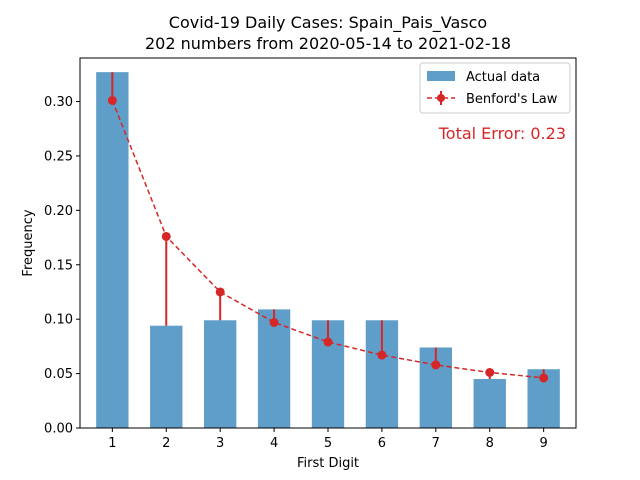 This screenshot has width=640, height=480. I want to click on x-tick-label: 5, so click(328, 443).